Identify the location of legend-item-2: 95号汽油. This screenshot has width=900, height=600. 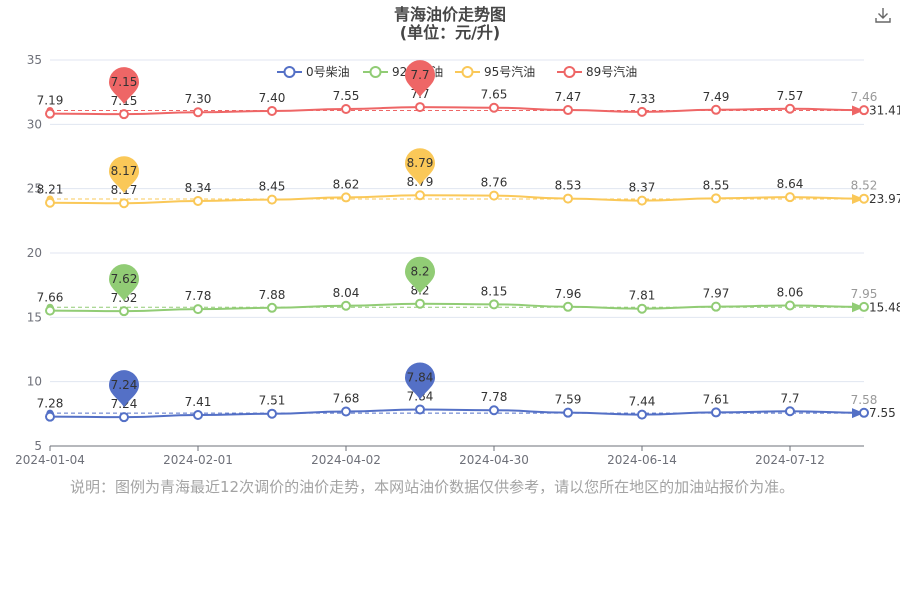
(495, 71).